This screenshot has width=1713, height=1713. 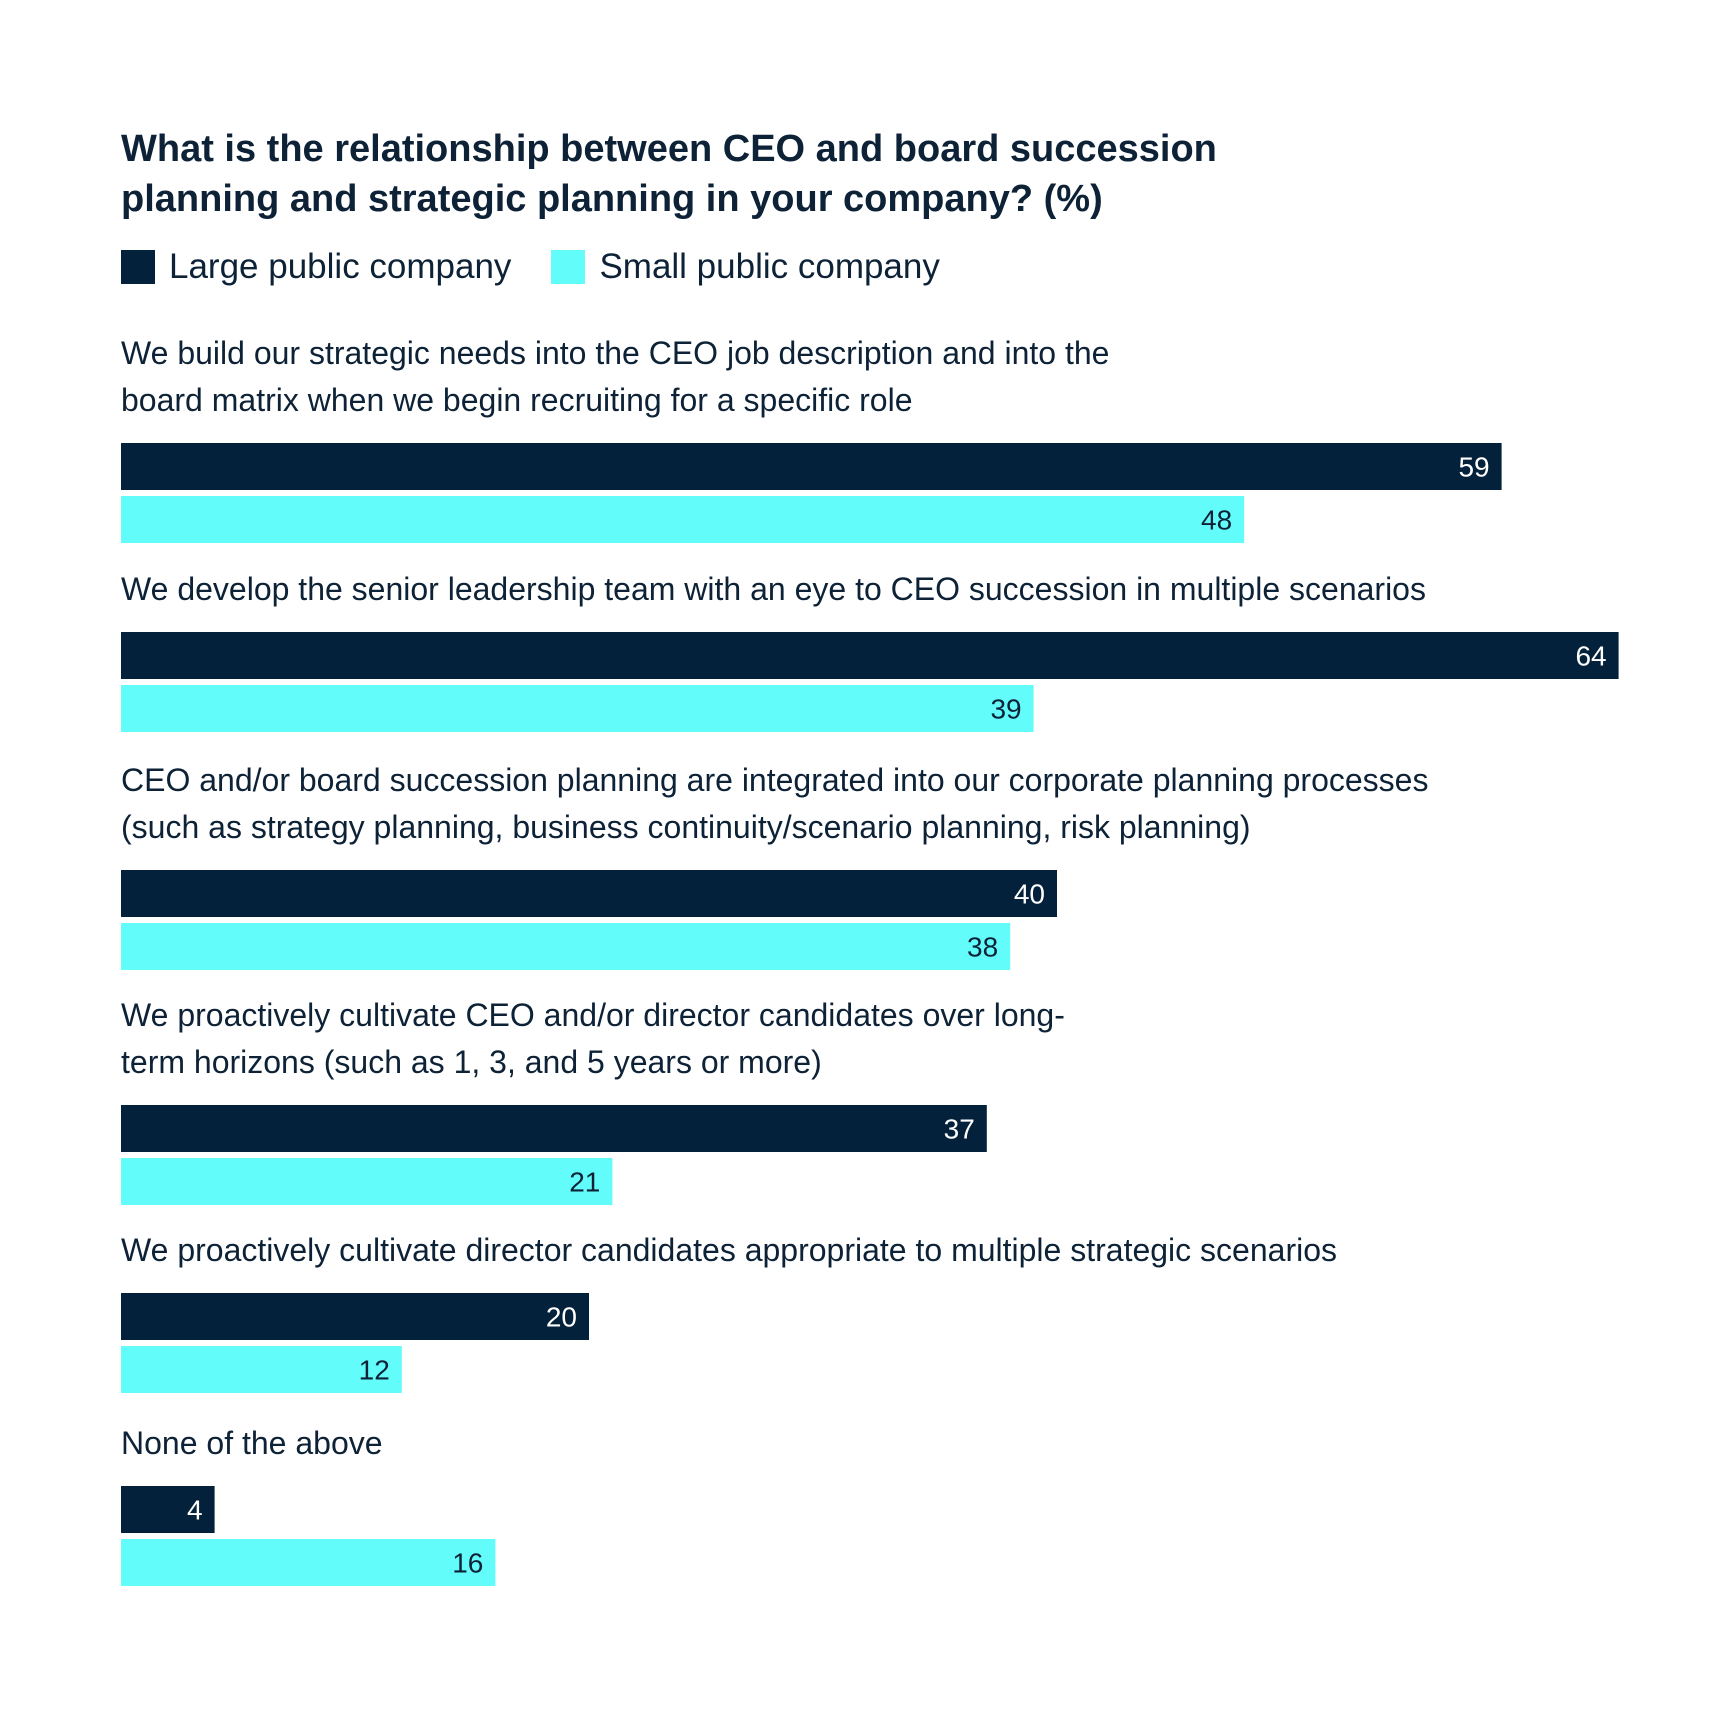 What do you see at coordinates (467, 1563) in the screenshot?
I see `data-label: 16` at bounding box center [467, 1563].